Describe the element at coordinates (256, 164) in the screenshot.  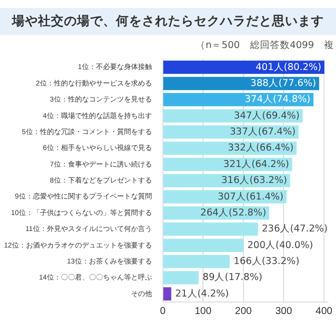
I see `data-label: 321人(64.2%)` at that location.